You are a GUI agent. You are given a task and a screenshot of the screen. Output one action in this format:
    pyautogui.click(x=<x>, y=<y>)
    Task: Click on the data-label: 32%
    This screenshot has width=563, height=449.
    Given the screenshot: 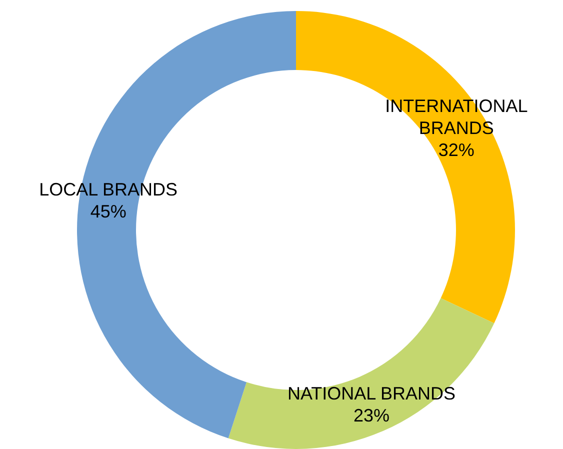 What is the action you would take?
    pyautogui.click(x=456, y=150)
    